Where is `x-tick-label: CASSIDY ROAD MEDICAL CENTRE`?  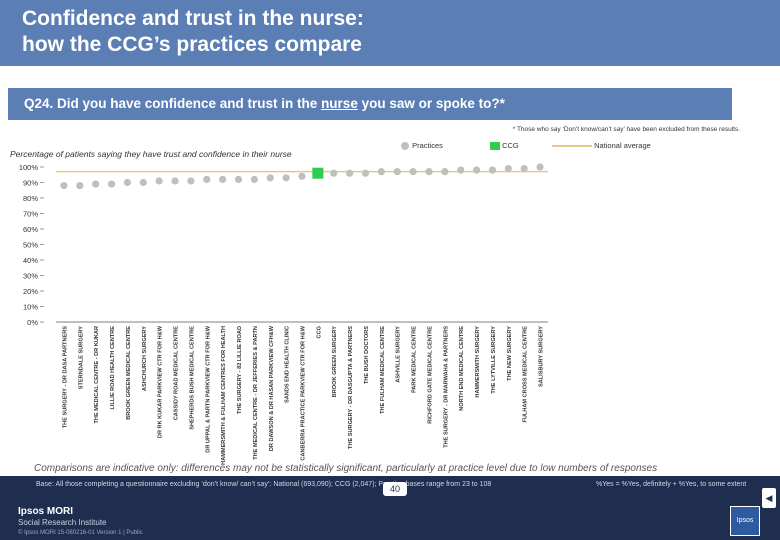
x-tick-label: CASSIDY ROAD MEDICAL CENTRE is located at coordinates (177, 373).